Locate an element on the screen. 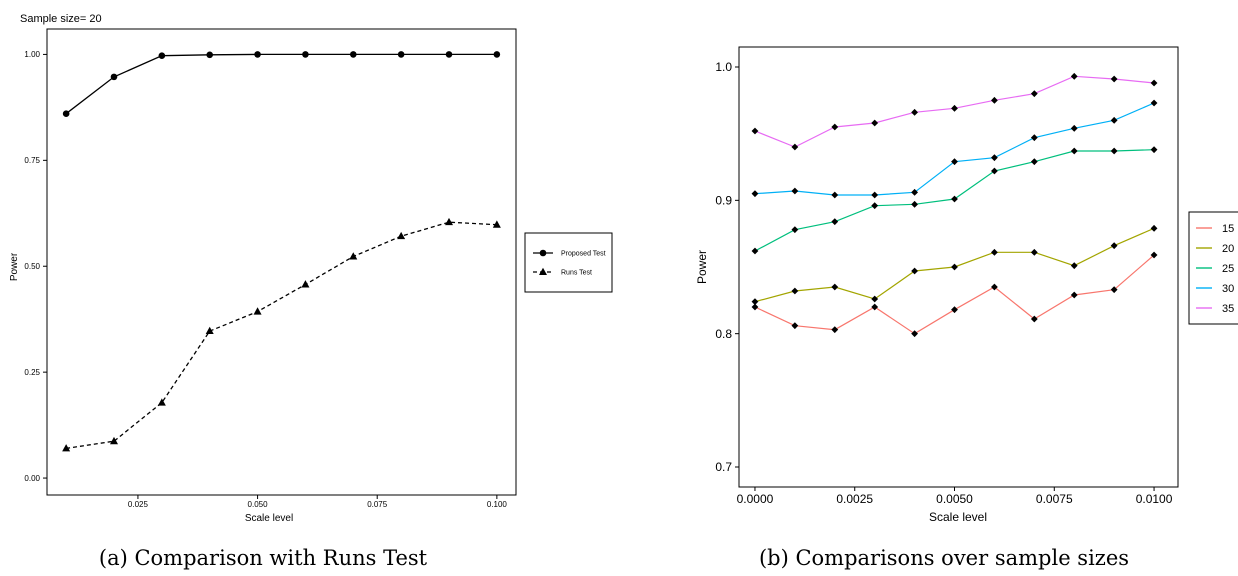 The image size is (1238, 576). x-tick-label: 0.050 is located at coordinates (258, 504).